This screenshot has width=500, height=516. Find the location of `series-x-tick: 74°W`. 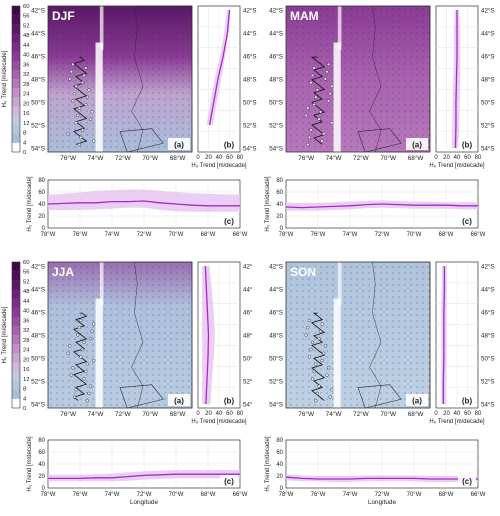

series-x-tick: 74°W is located at coordinates (112, 235).